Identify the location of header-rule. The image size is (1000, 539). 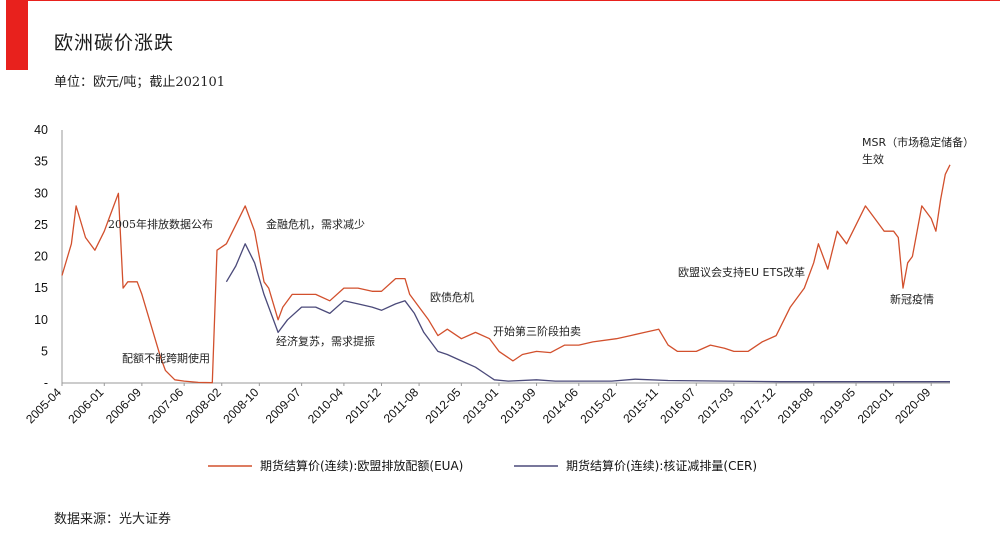
(514, 0).